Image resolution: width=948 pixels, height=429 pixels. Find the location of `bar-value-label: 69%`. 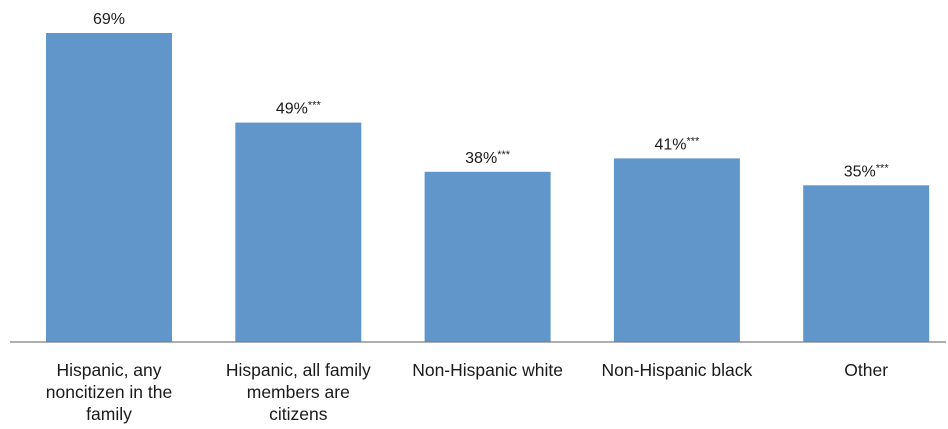

bar-value-label: 69% is located at coordinates (109, 19).